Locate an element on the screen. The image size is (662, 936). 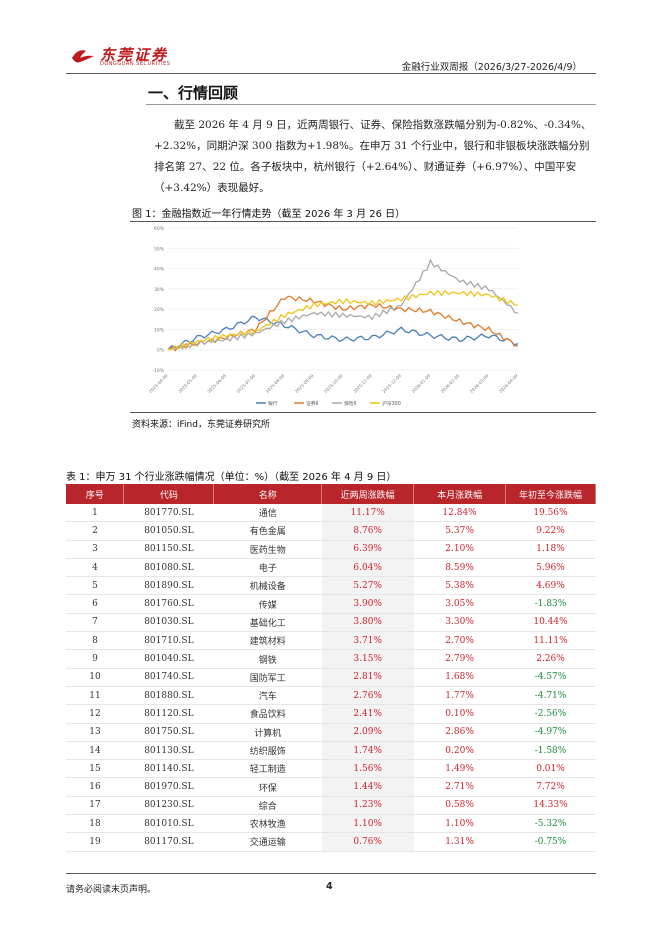
x-tick-label: 2025-07-09 is located at coordinates (245, 383).